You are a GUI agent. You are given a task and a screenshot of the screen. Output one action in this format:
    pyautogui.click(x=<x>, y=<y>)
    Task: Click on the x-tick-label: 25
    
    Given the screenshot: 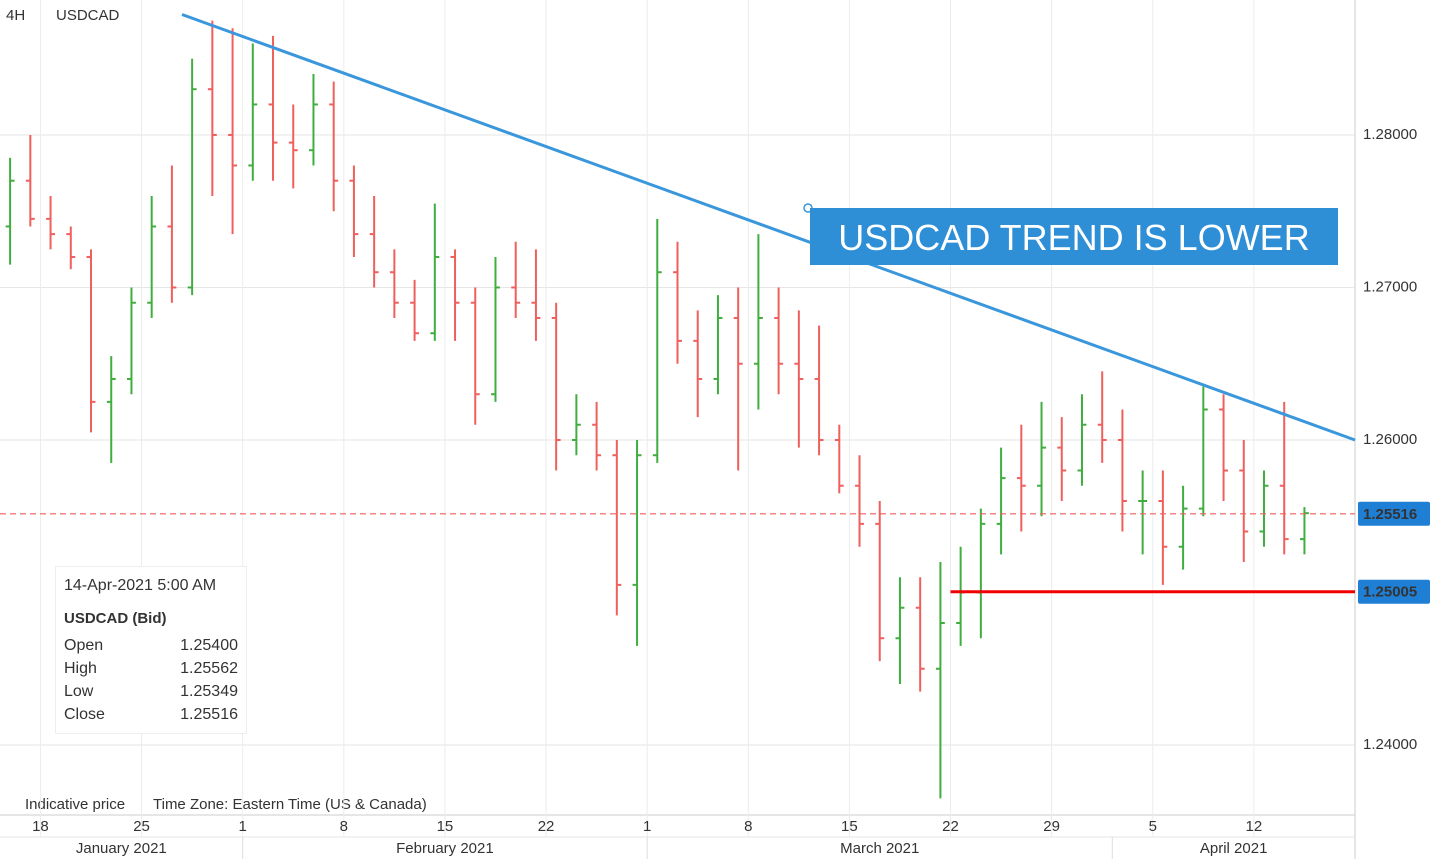 What is the action you would take?
    pyautogui.click(x=141, y=826)
    